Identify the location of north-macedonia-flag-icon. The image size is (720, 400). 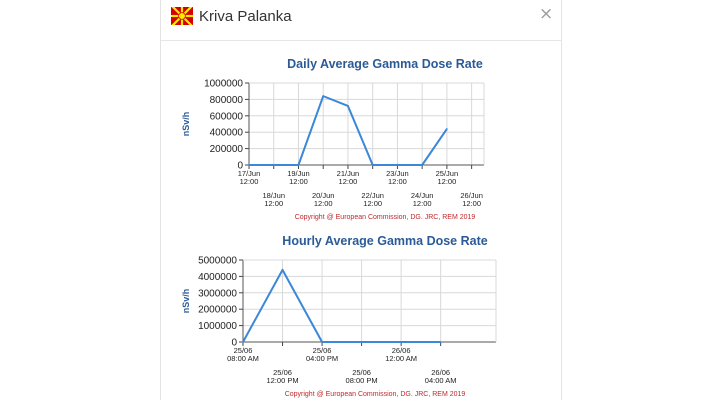
(182, 16).